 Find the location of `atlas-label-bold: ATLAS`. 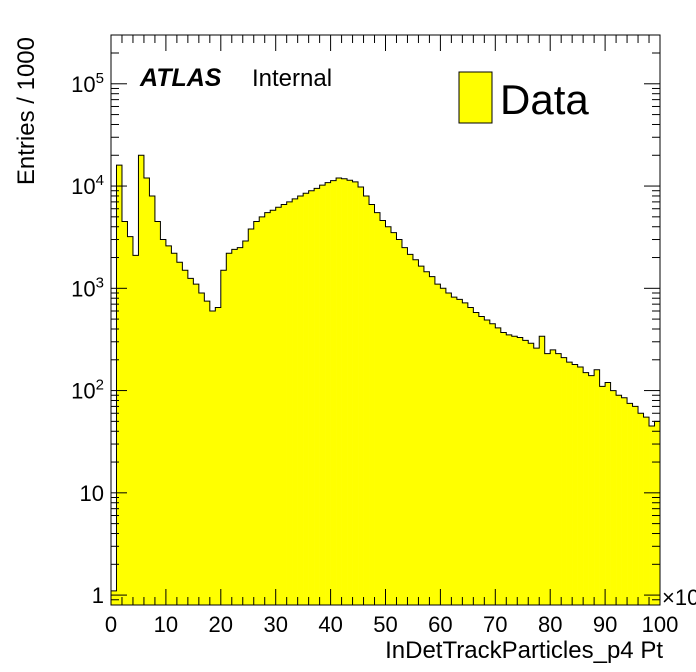

atlas-label-bold: ATLAS is located at coordinates (180, 78).